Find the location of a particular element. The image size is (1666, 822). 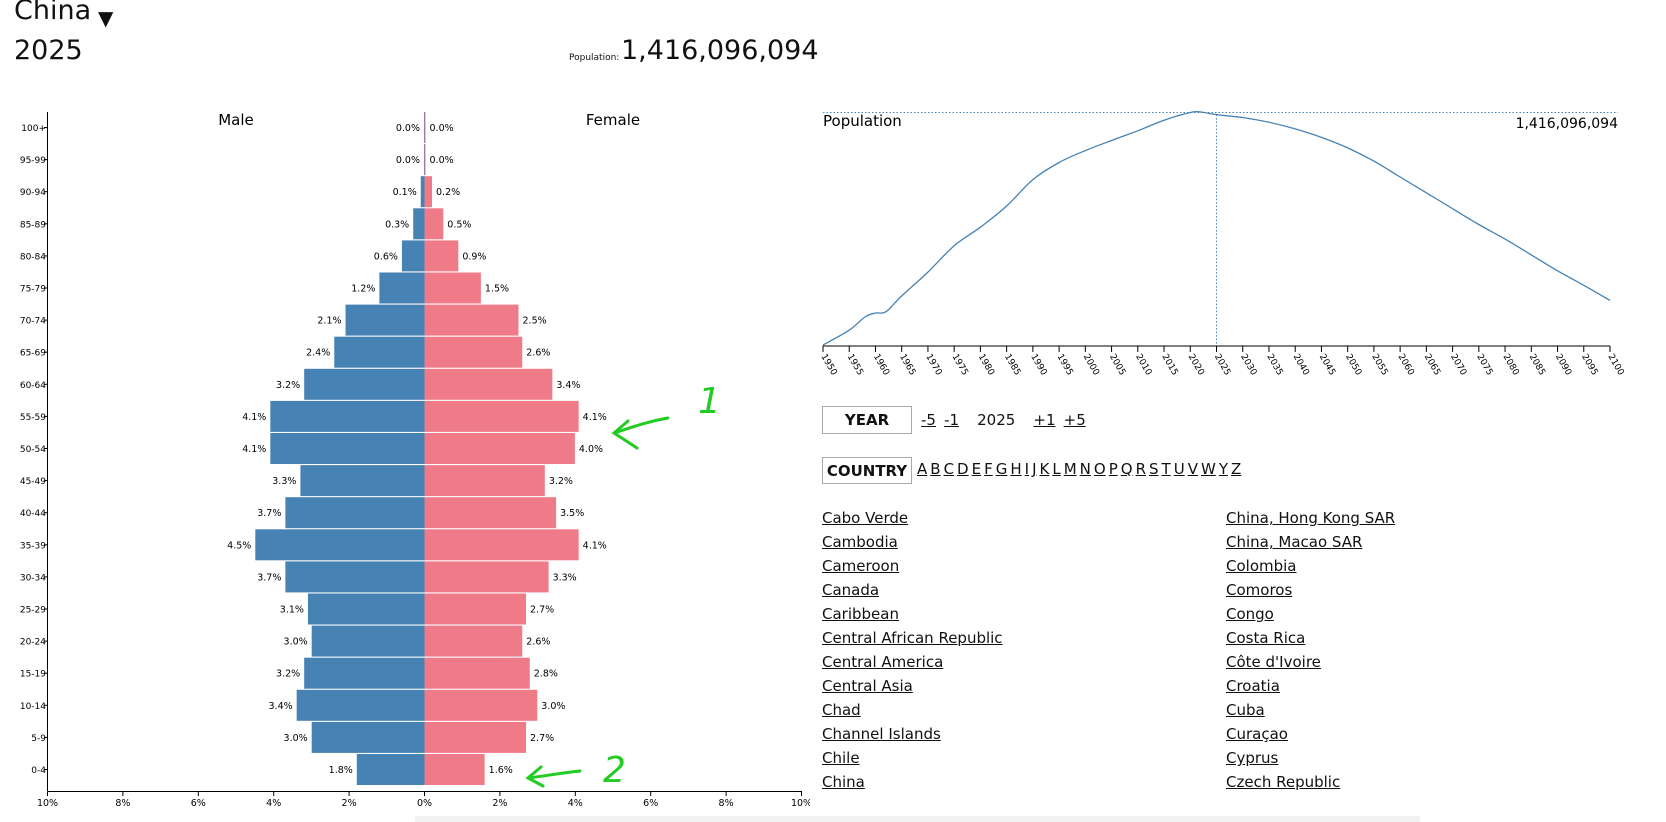

male-value-label: 1.2% is located at coordinates (363, 289).